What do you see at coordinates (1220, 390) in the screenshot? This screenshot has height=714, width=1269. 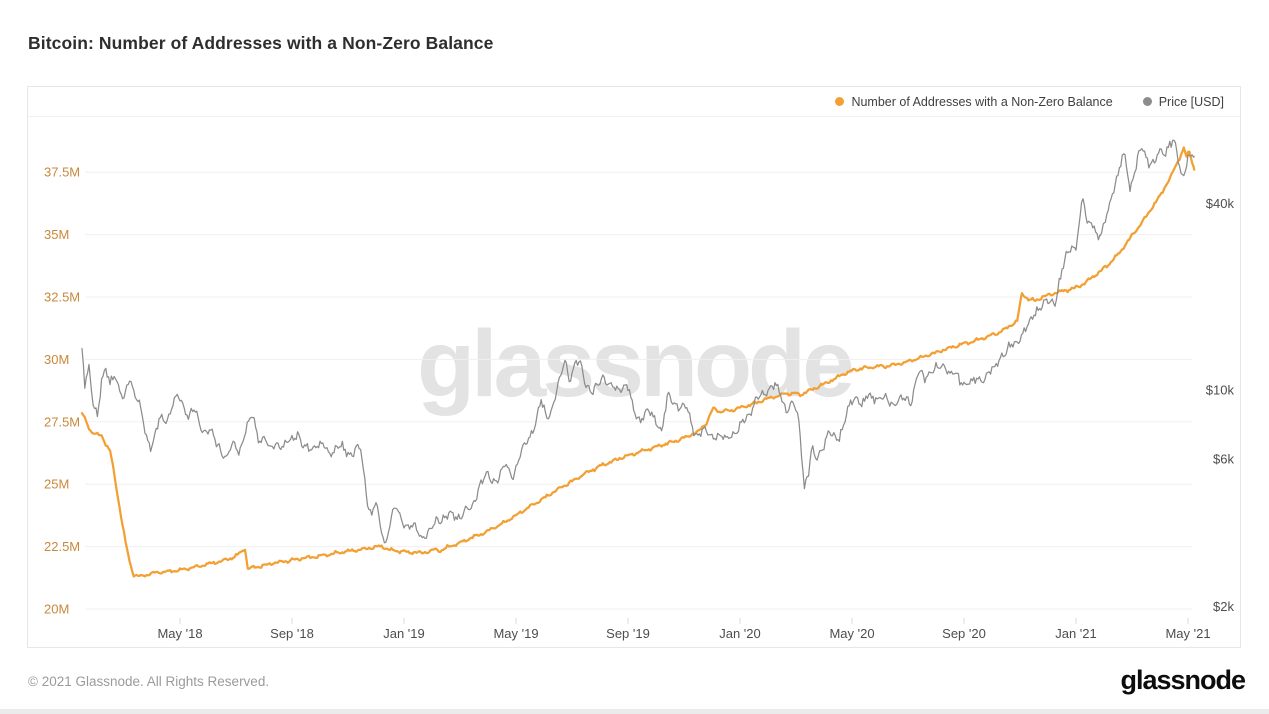 I see `right-axis-tick-label: $10k` at bounding box center [1220, 390].